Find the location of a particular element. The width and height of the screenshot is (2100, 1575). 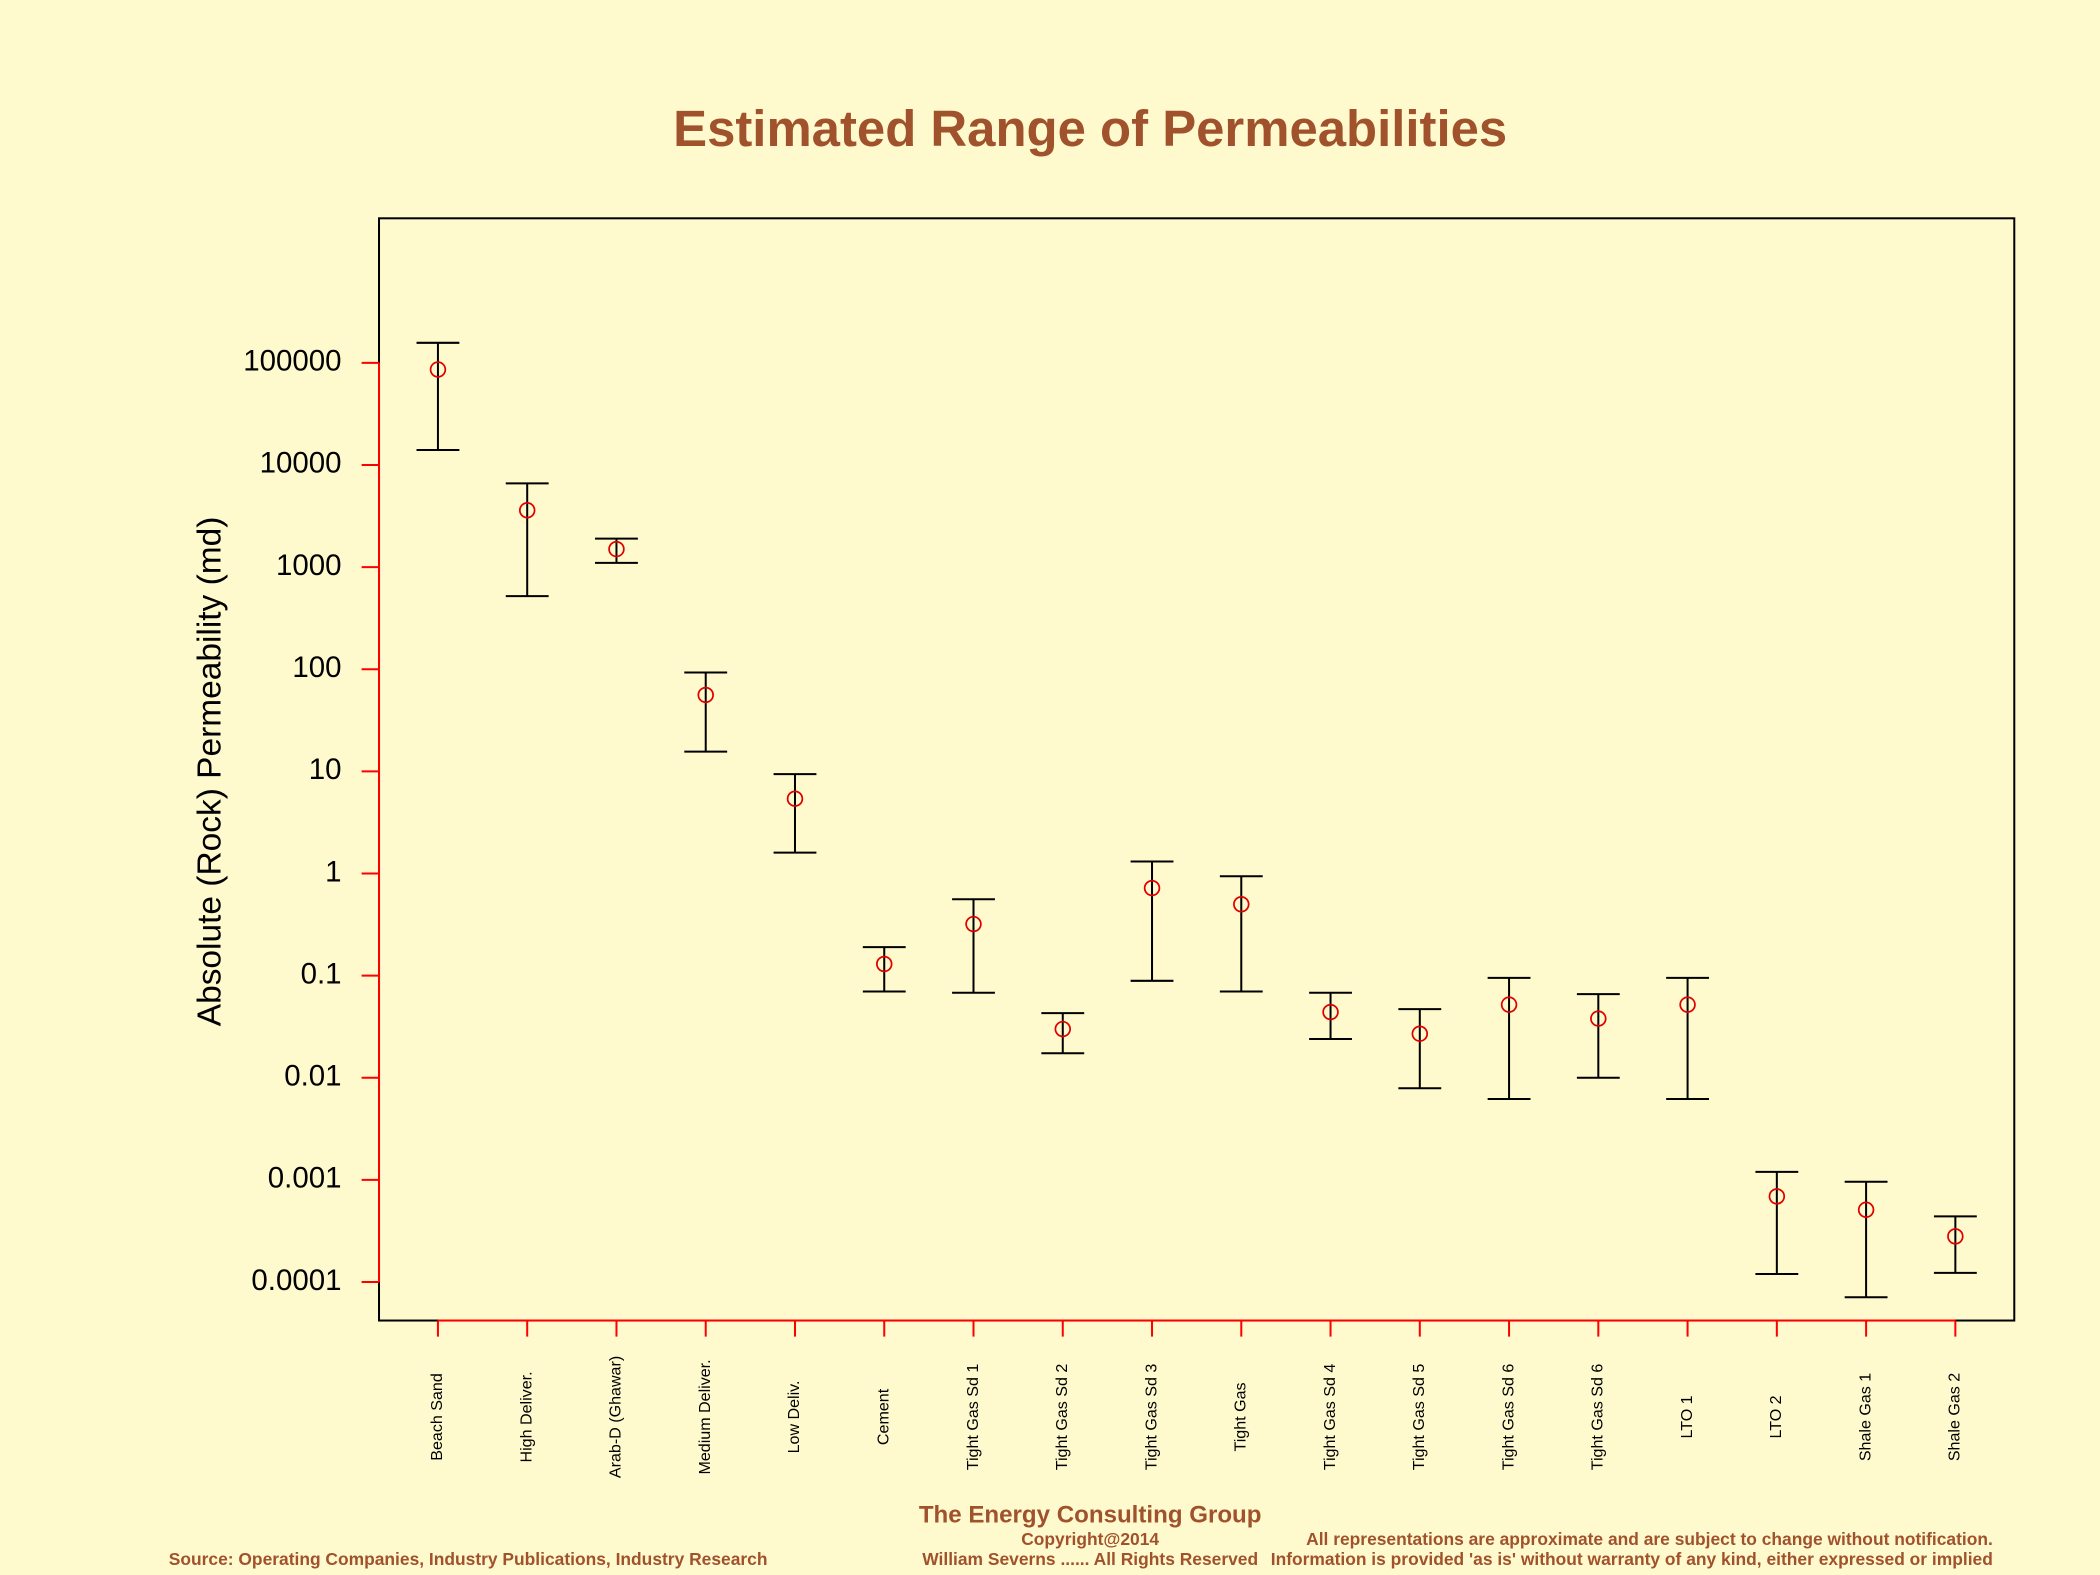

x-tick-label: LTO 1 is located at coordinates (1687, 1416).